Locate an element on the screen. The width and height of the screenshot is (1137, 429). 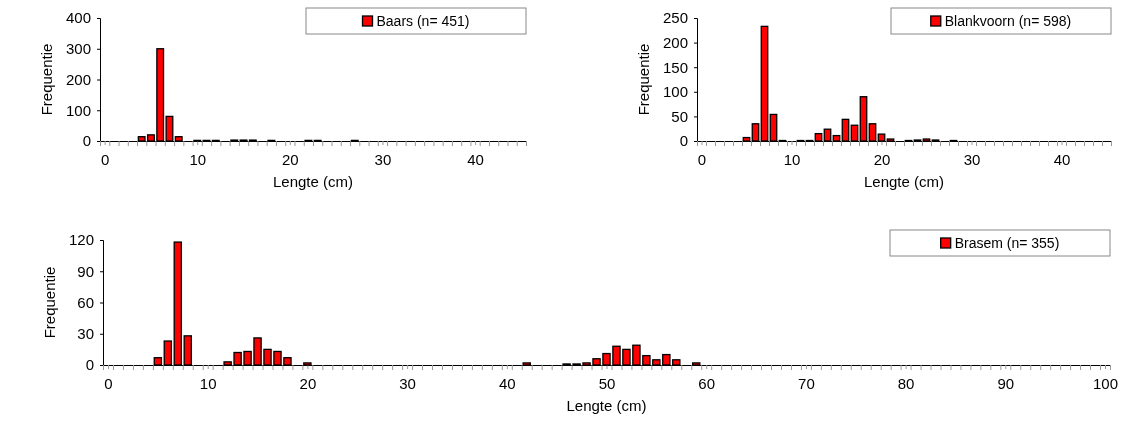
y-tick-label: 90 is located at coordinates (85, 271).